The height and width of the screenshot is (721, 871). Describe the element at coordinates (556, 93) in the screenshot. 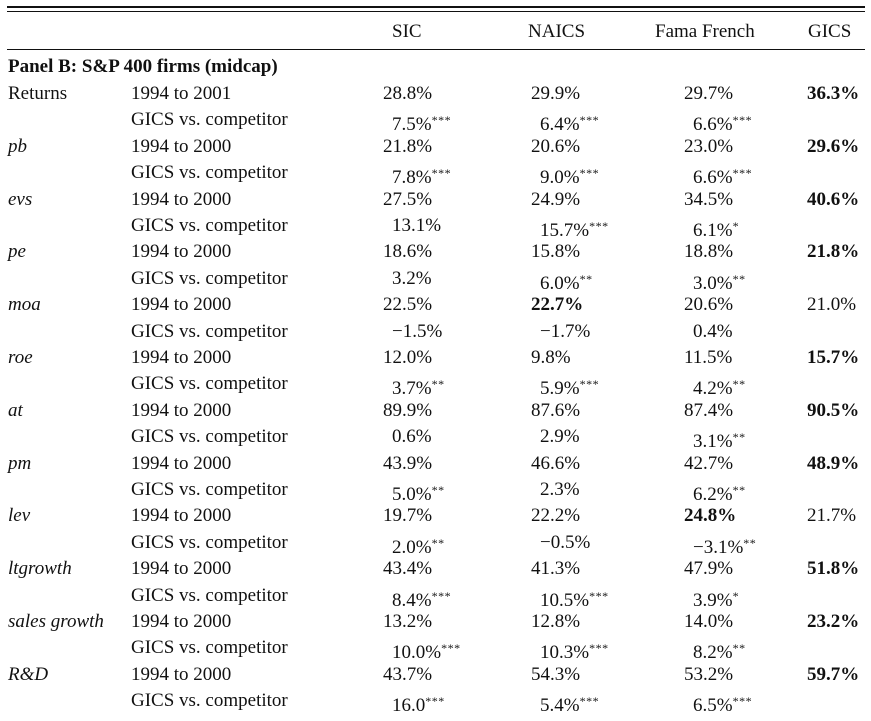

I see `value-naics: 29.9%` at that location.